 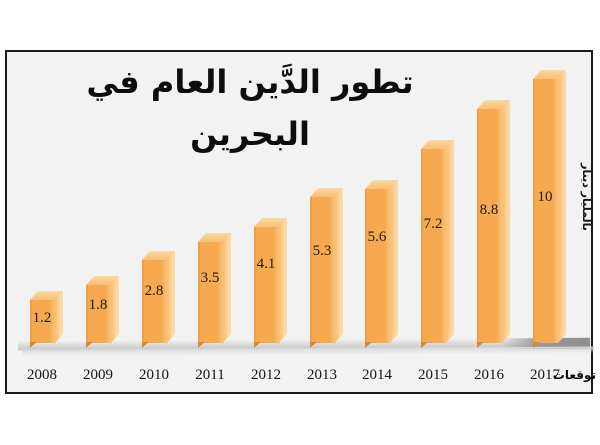 What do you see at coordinates (489, 375) in the screenshot?
I see `x-axis-label: 2016` at bounding box center [489, 375].